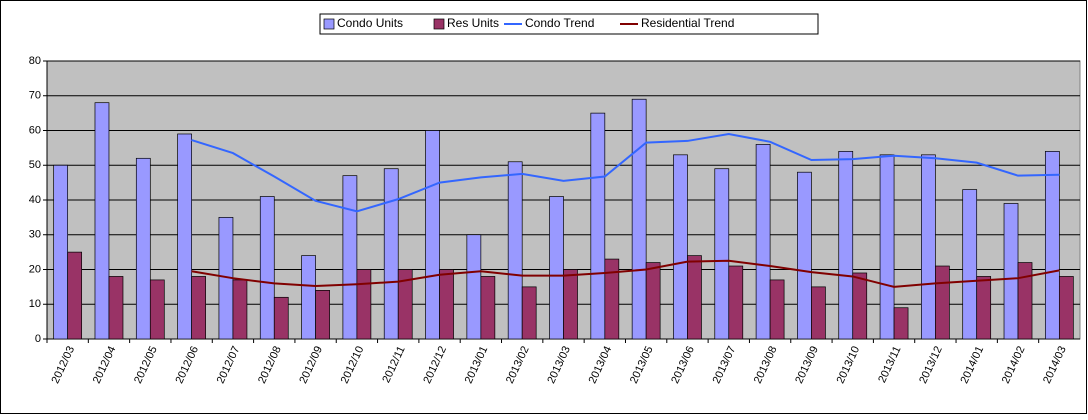 This screenshot has height=420, width=1088. What do you see at coordinates (35, 304) in the screenshot?
I see `y-tick-label: 10` at bounding box center [35, 304].